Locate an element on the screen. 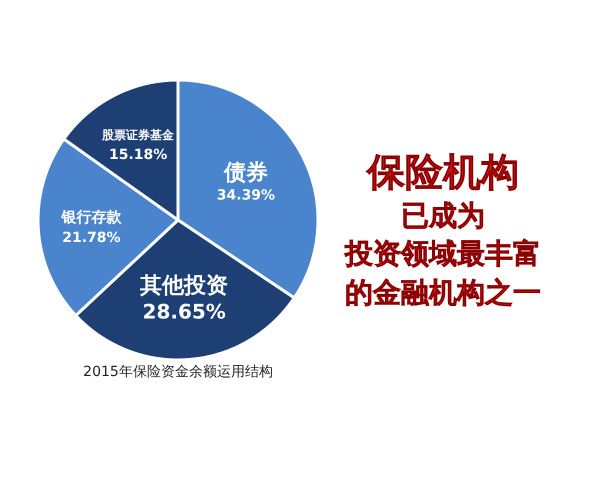 The image size is (600, 480). slice-label: 债券 is located at coordinates (245, 173).